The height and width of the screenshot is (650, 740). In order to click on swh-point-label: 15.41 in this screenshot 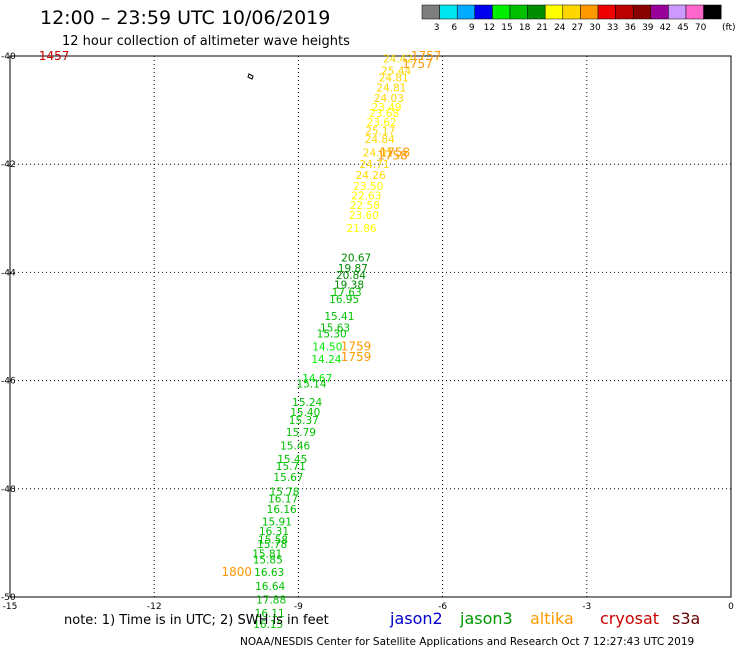, I will do `click(339, 317)`.